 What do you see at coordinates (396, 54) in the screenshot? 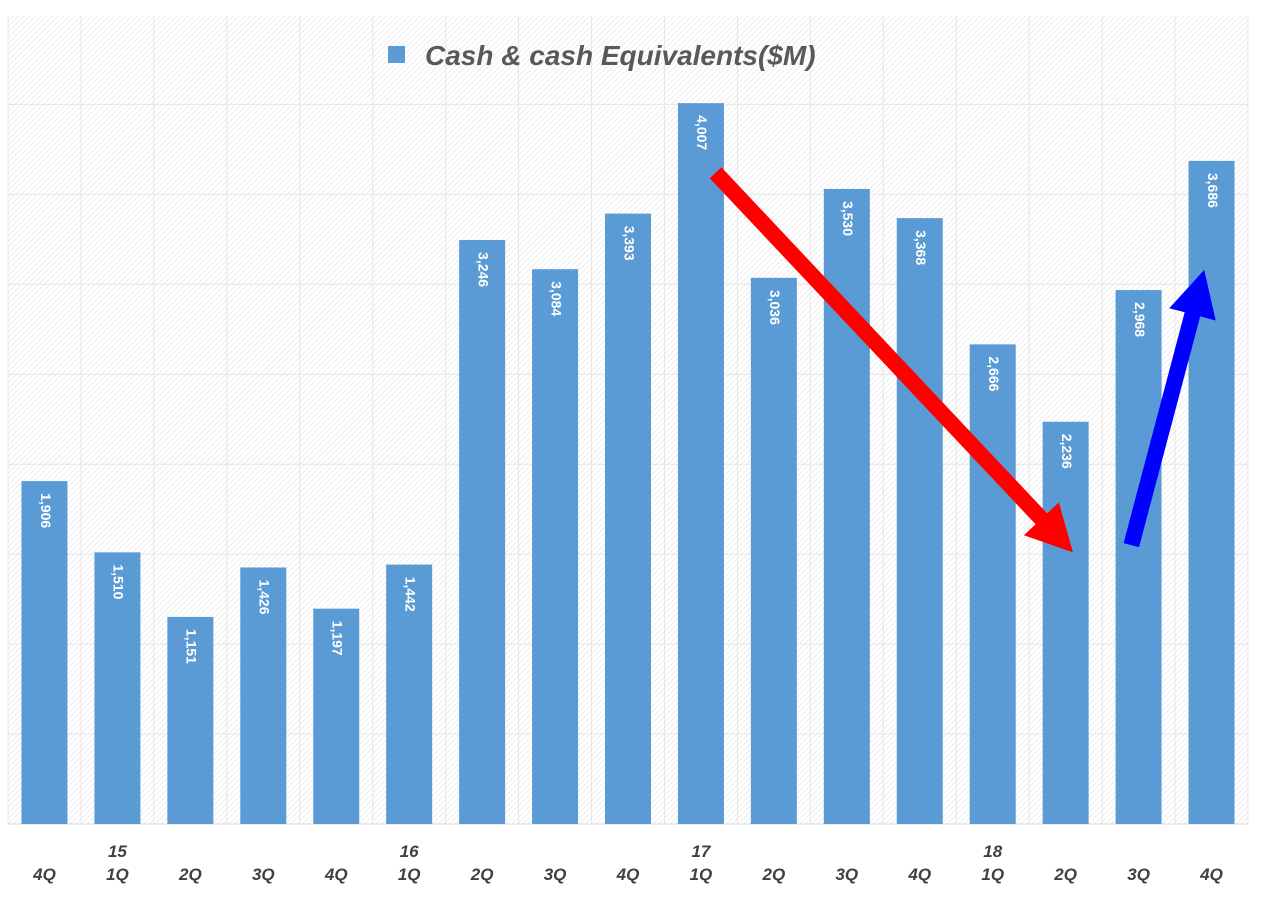
I see `legend-swatch` at bounding box center [396, 54].